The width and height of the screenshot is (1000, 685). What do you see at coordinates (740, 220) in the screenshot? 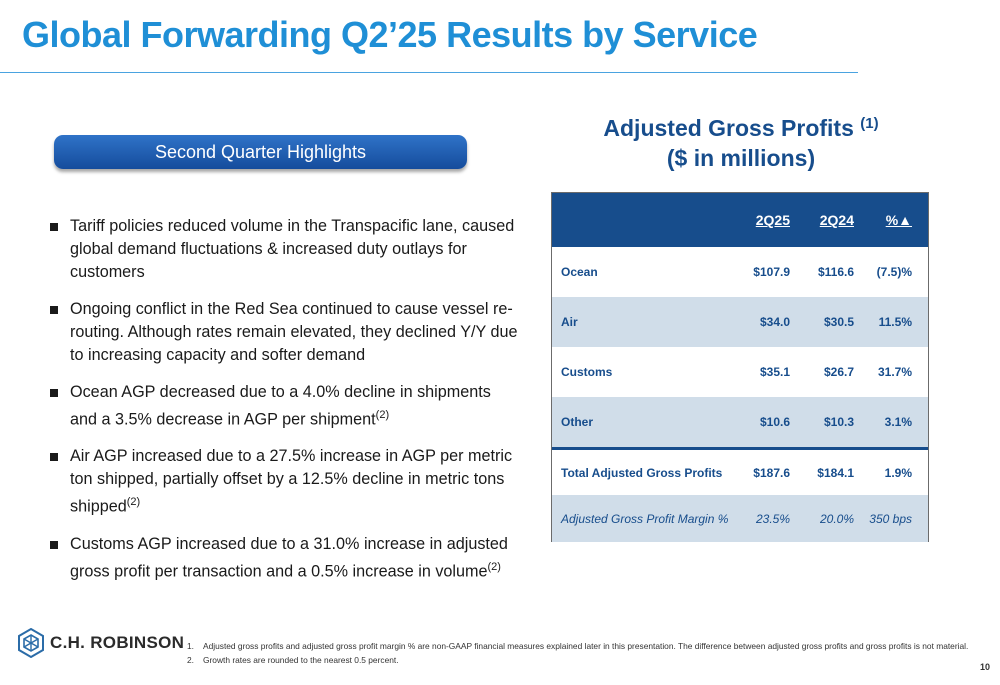
I see `table-header-row: 2Q25 2Q24 %▲` at bounding box center [740, 220].